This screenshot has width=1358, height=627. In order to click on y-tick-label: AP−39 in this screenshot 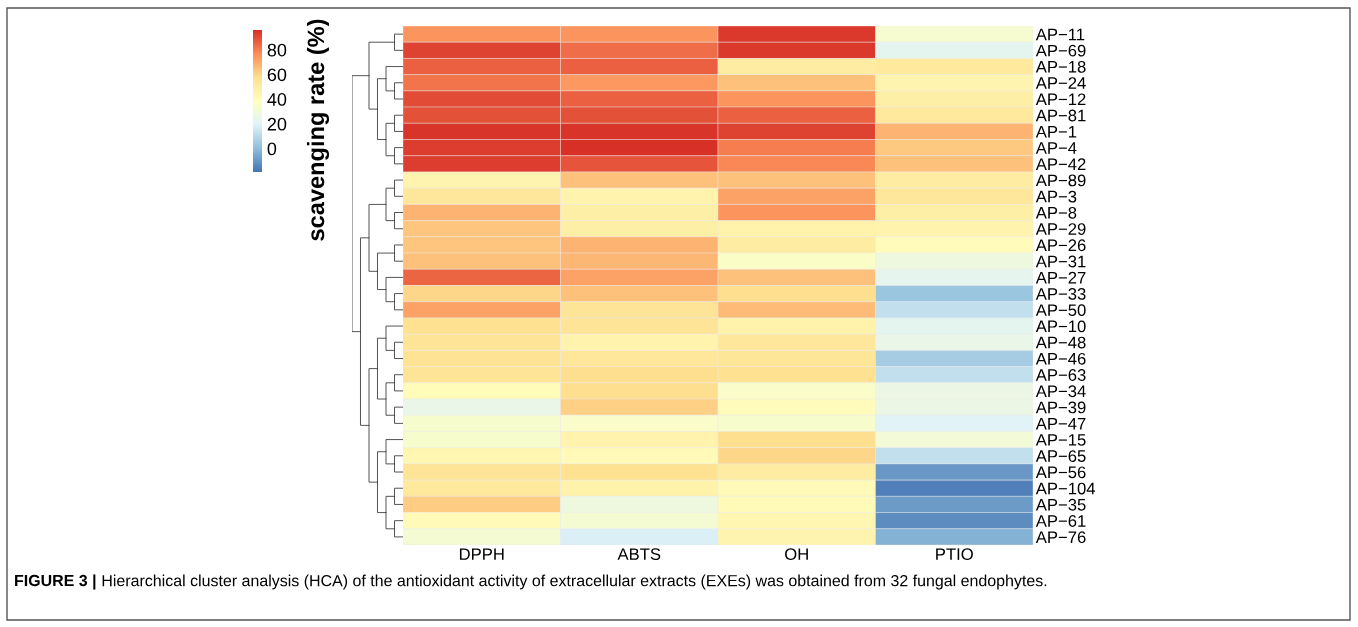, I will do `click(1060, 407)`.